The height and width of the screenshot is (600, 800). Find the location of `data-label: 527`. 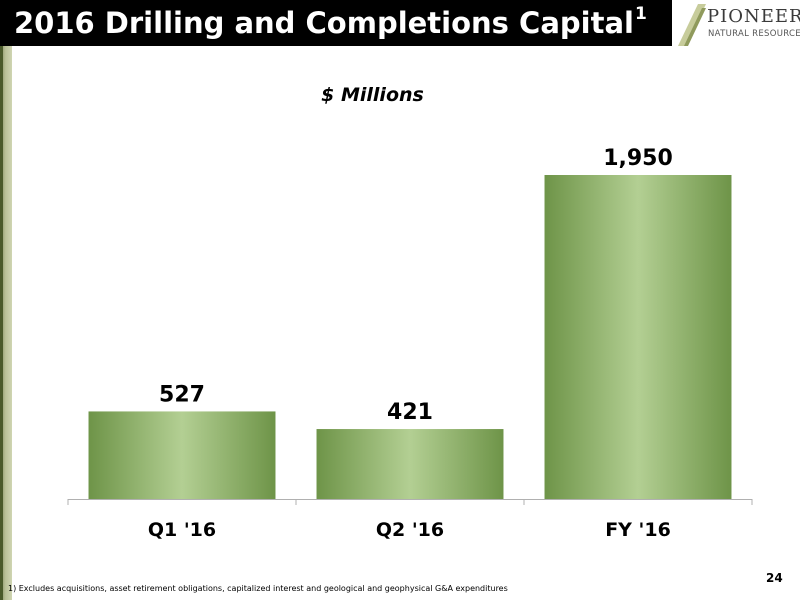

data-label: 527 is located at coordinates (182, 394).